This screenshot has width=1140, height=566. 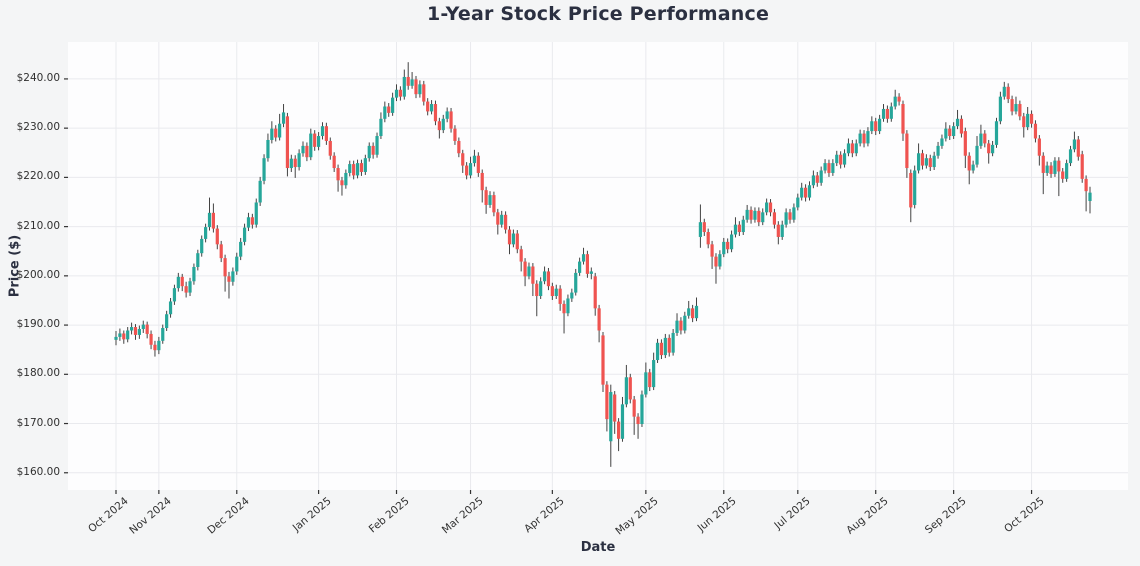 What do you see at coordinates (38, 422) in the screenshot?
I see `y-tick-label: $170.00` at bounding box center [38, 422].